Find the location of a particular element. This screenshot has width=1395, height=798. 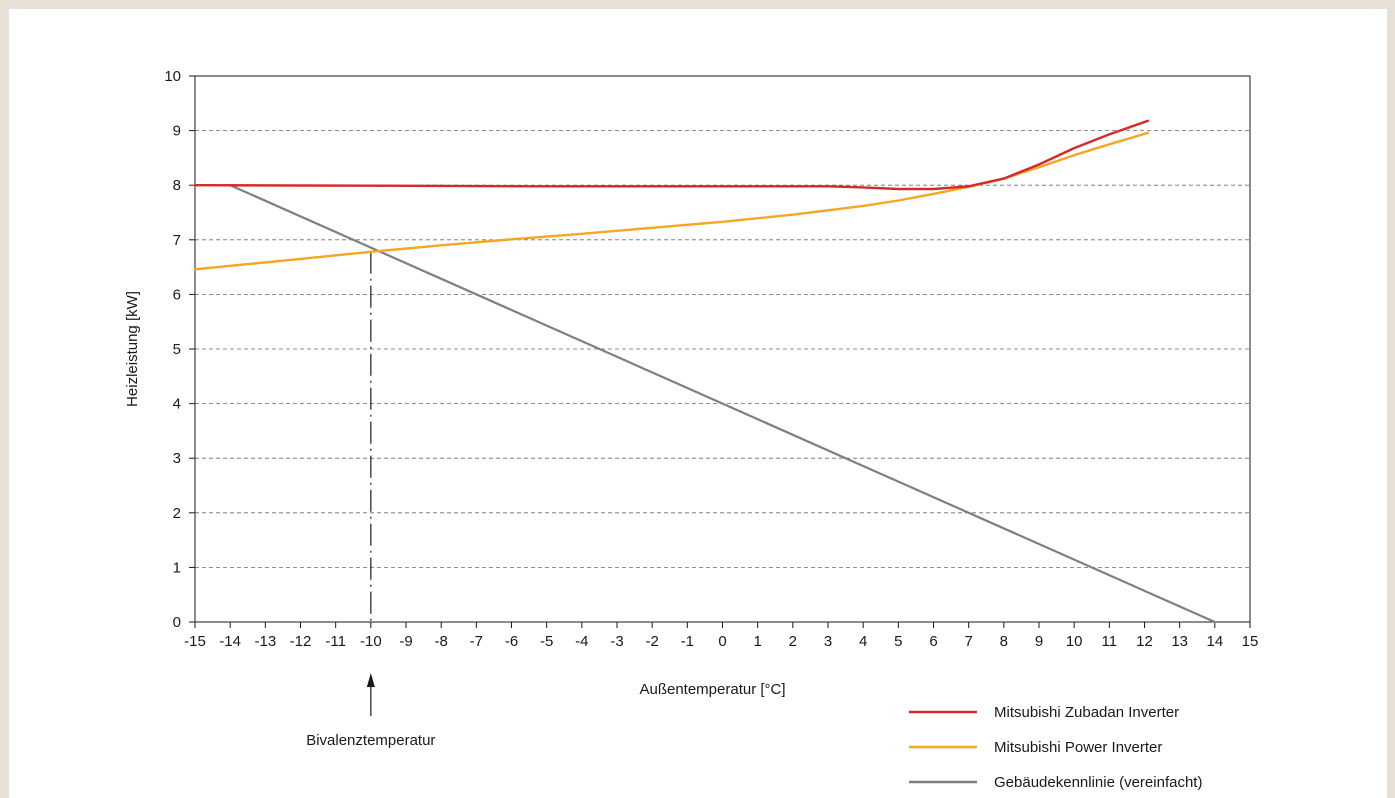

x-tick-label: 15 is located at coordinates (1250, 641).